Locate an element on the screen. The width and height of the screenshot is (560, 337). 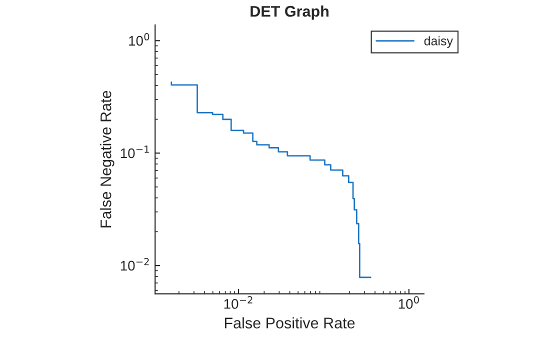
y-axis-title: False Negative Rate is located at coordinates (107, 159).